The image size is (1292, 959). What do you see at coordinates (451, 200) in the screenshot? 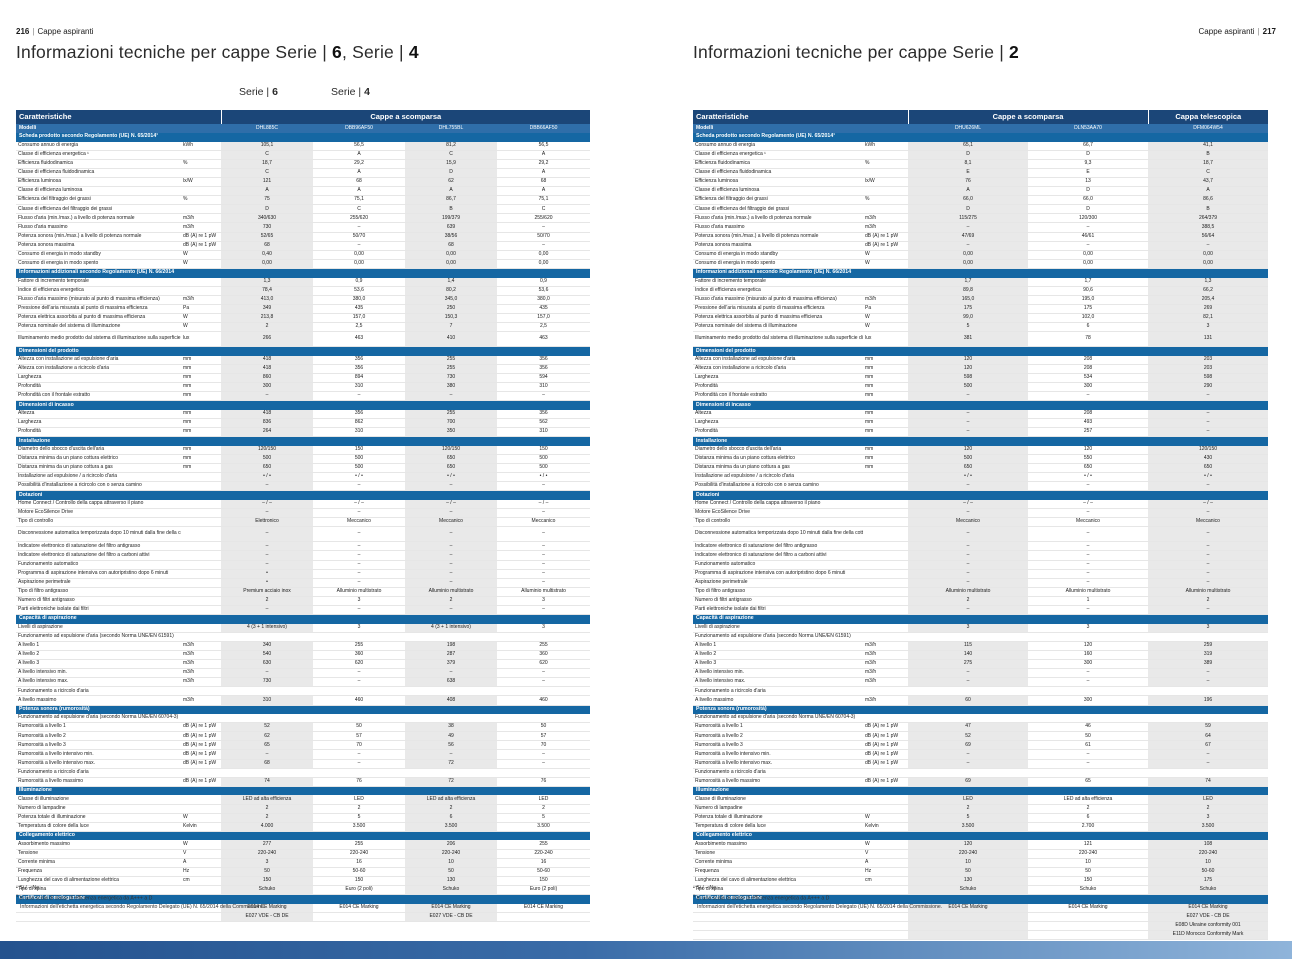
I see `spec-value: 86,7` at bounding box center [451, 200].